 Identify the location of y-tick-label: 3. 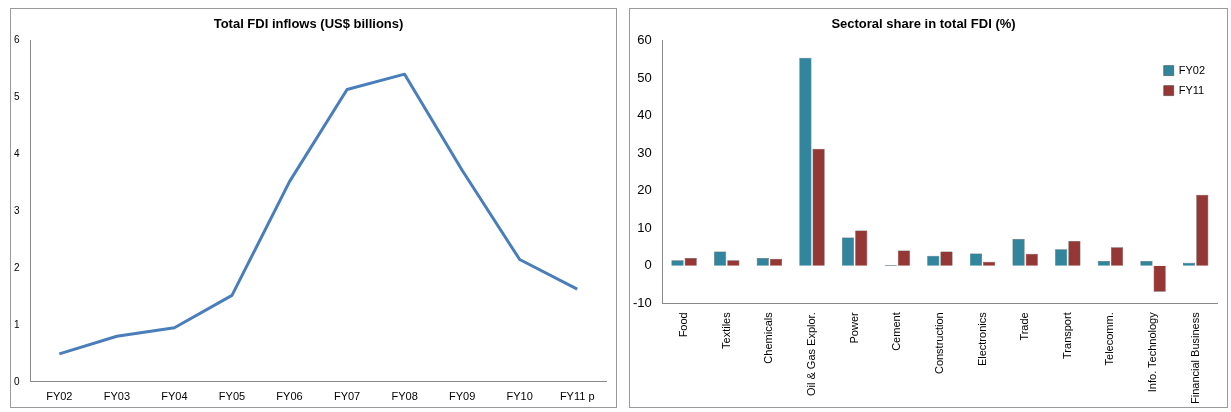
(17, 210).